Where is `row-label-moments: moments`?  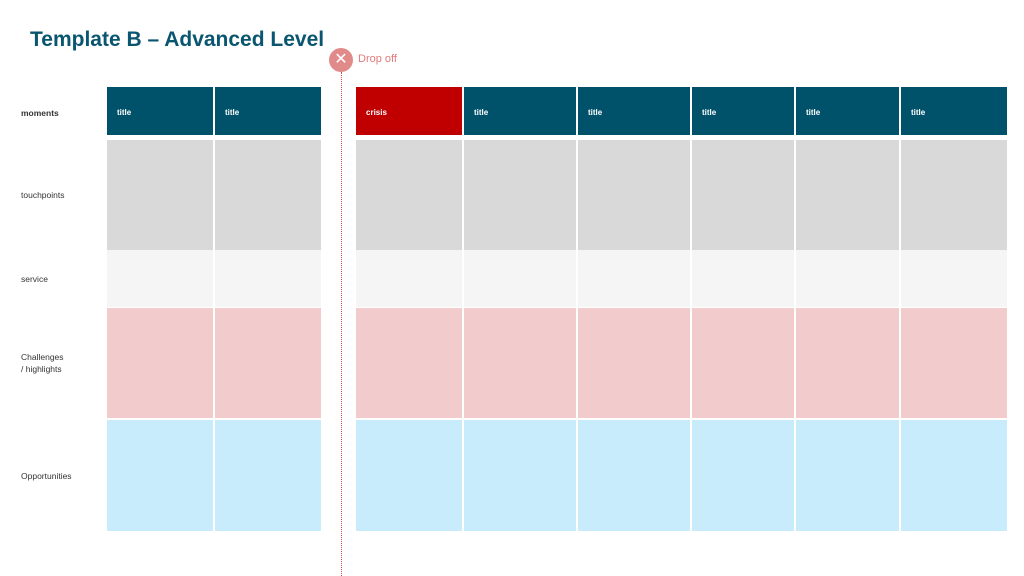 row-label-moments: moments is located at coordinates (40, 113).